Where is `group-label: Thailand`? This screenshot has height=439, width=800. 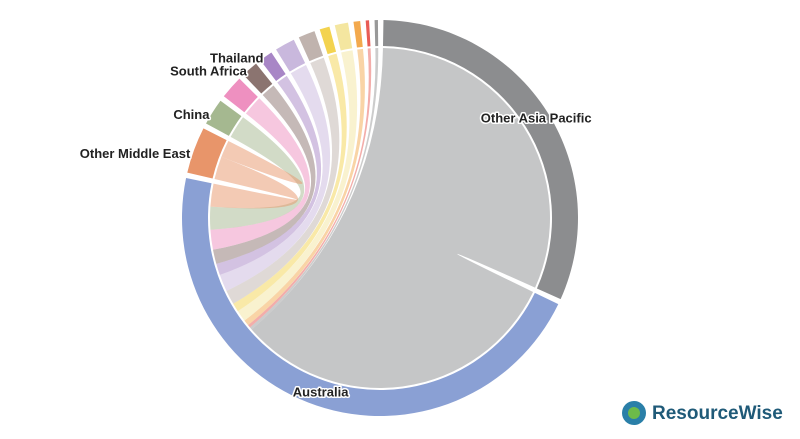 group-label: Thailand is located at coordinates (237, 57).